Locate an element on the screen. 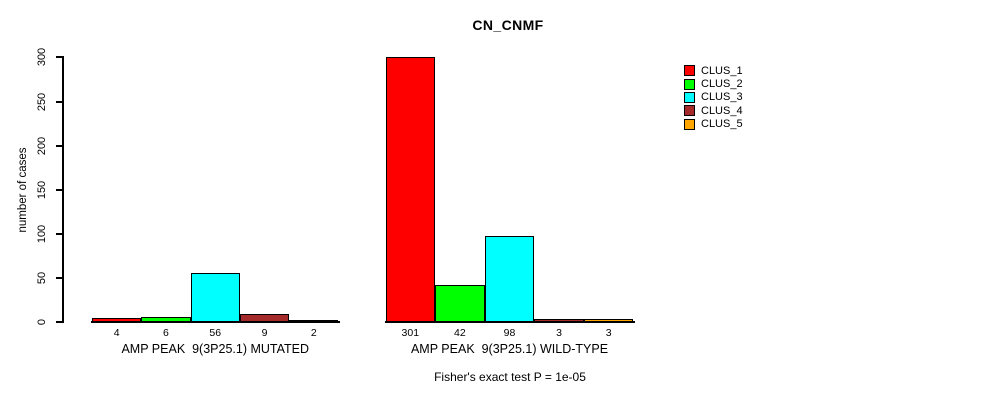 This screenshot has height=400, width=990. y-tick-label: 250 is located at coordinates (42, 101).